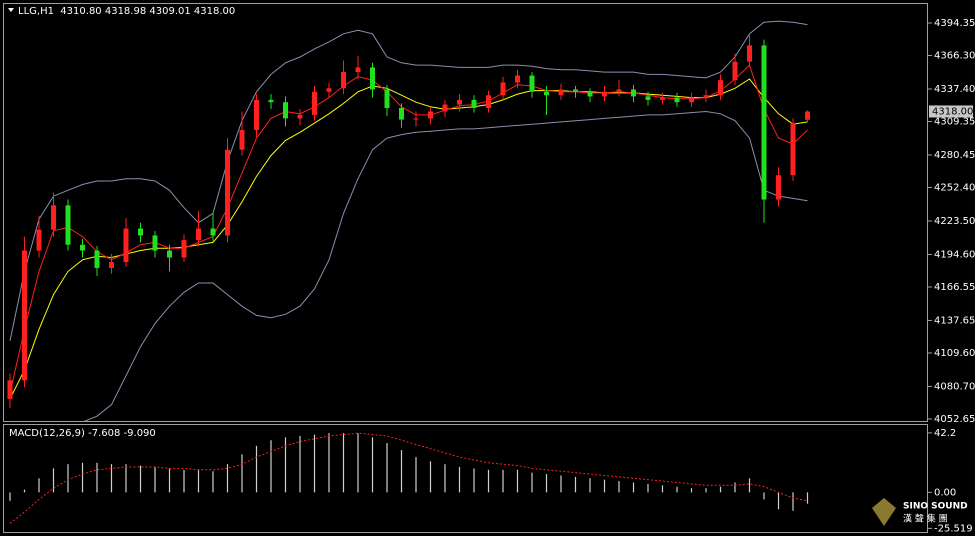  I want to click on y-tick-label: 4109.60, so click(954, 353).